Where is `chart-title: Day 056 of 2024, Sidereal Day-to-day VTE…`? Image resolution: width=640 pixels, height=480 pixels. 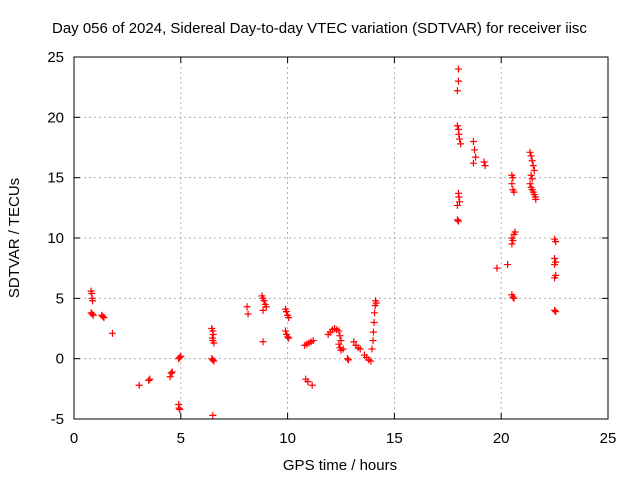 chart-title: Day 056 of 2024, Sidereal Day-to-day VTE… is located at coordinates (319, 28).